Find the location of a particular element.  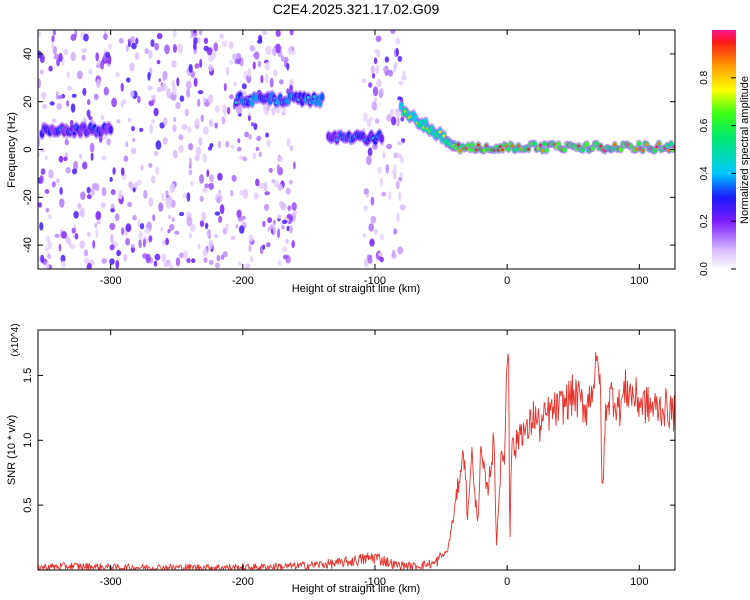

colorbar-label: Normalized spectral amplitude is located at coordinates (744, 150).